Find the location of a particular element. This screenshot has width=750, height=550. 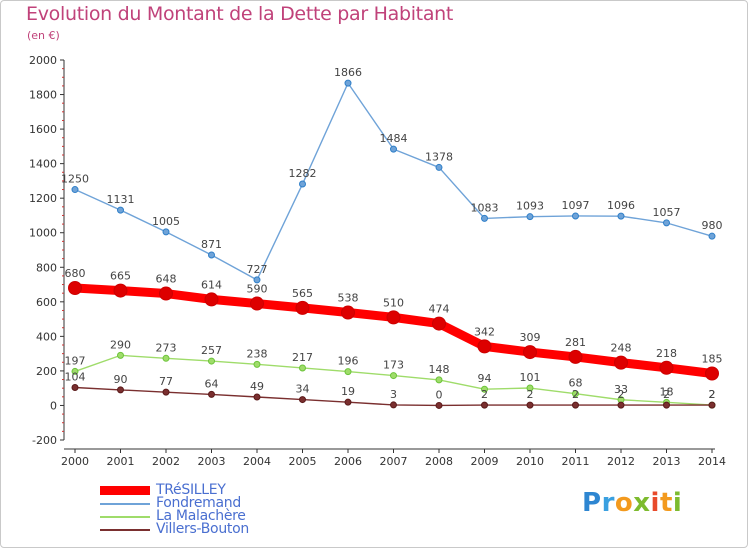

data-label: 680 is located at coordinates (75, 273).